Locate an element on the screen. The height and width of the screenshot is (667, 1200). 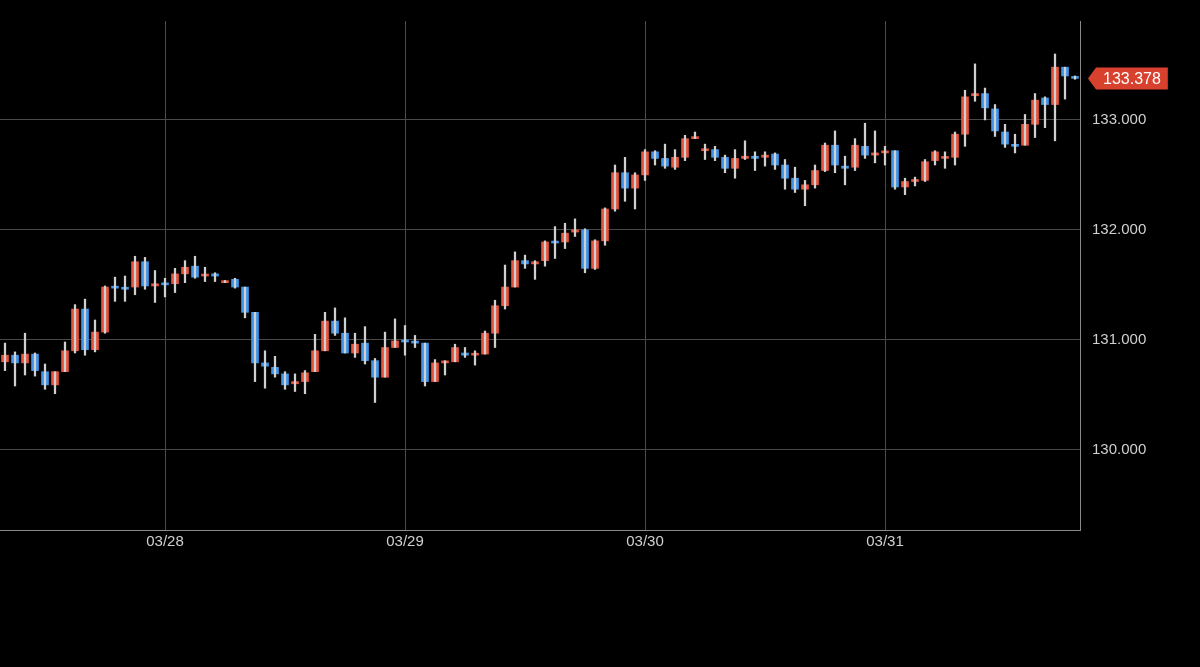
text: 133.378 is located at coordinates (1132, 78).